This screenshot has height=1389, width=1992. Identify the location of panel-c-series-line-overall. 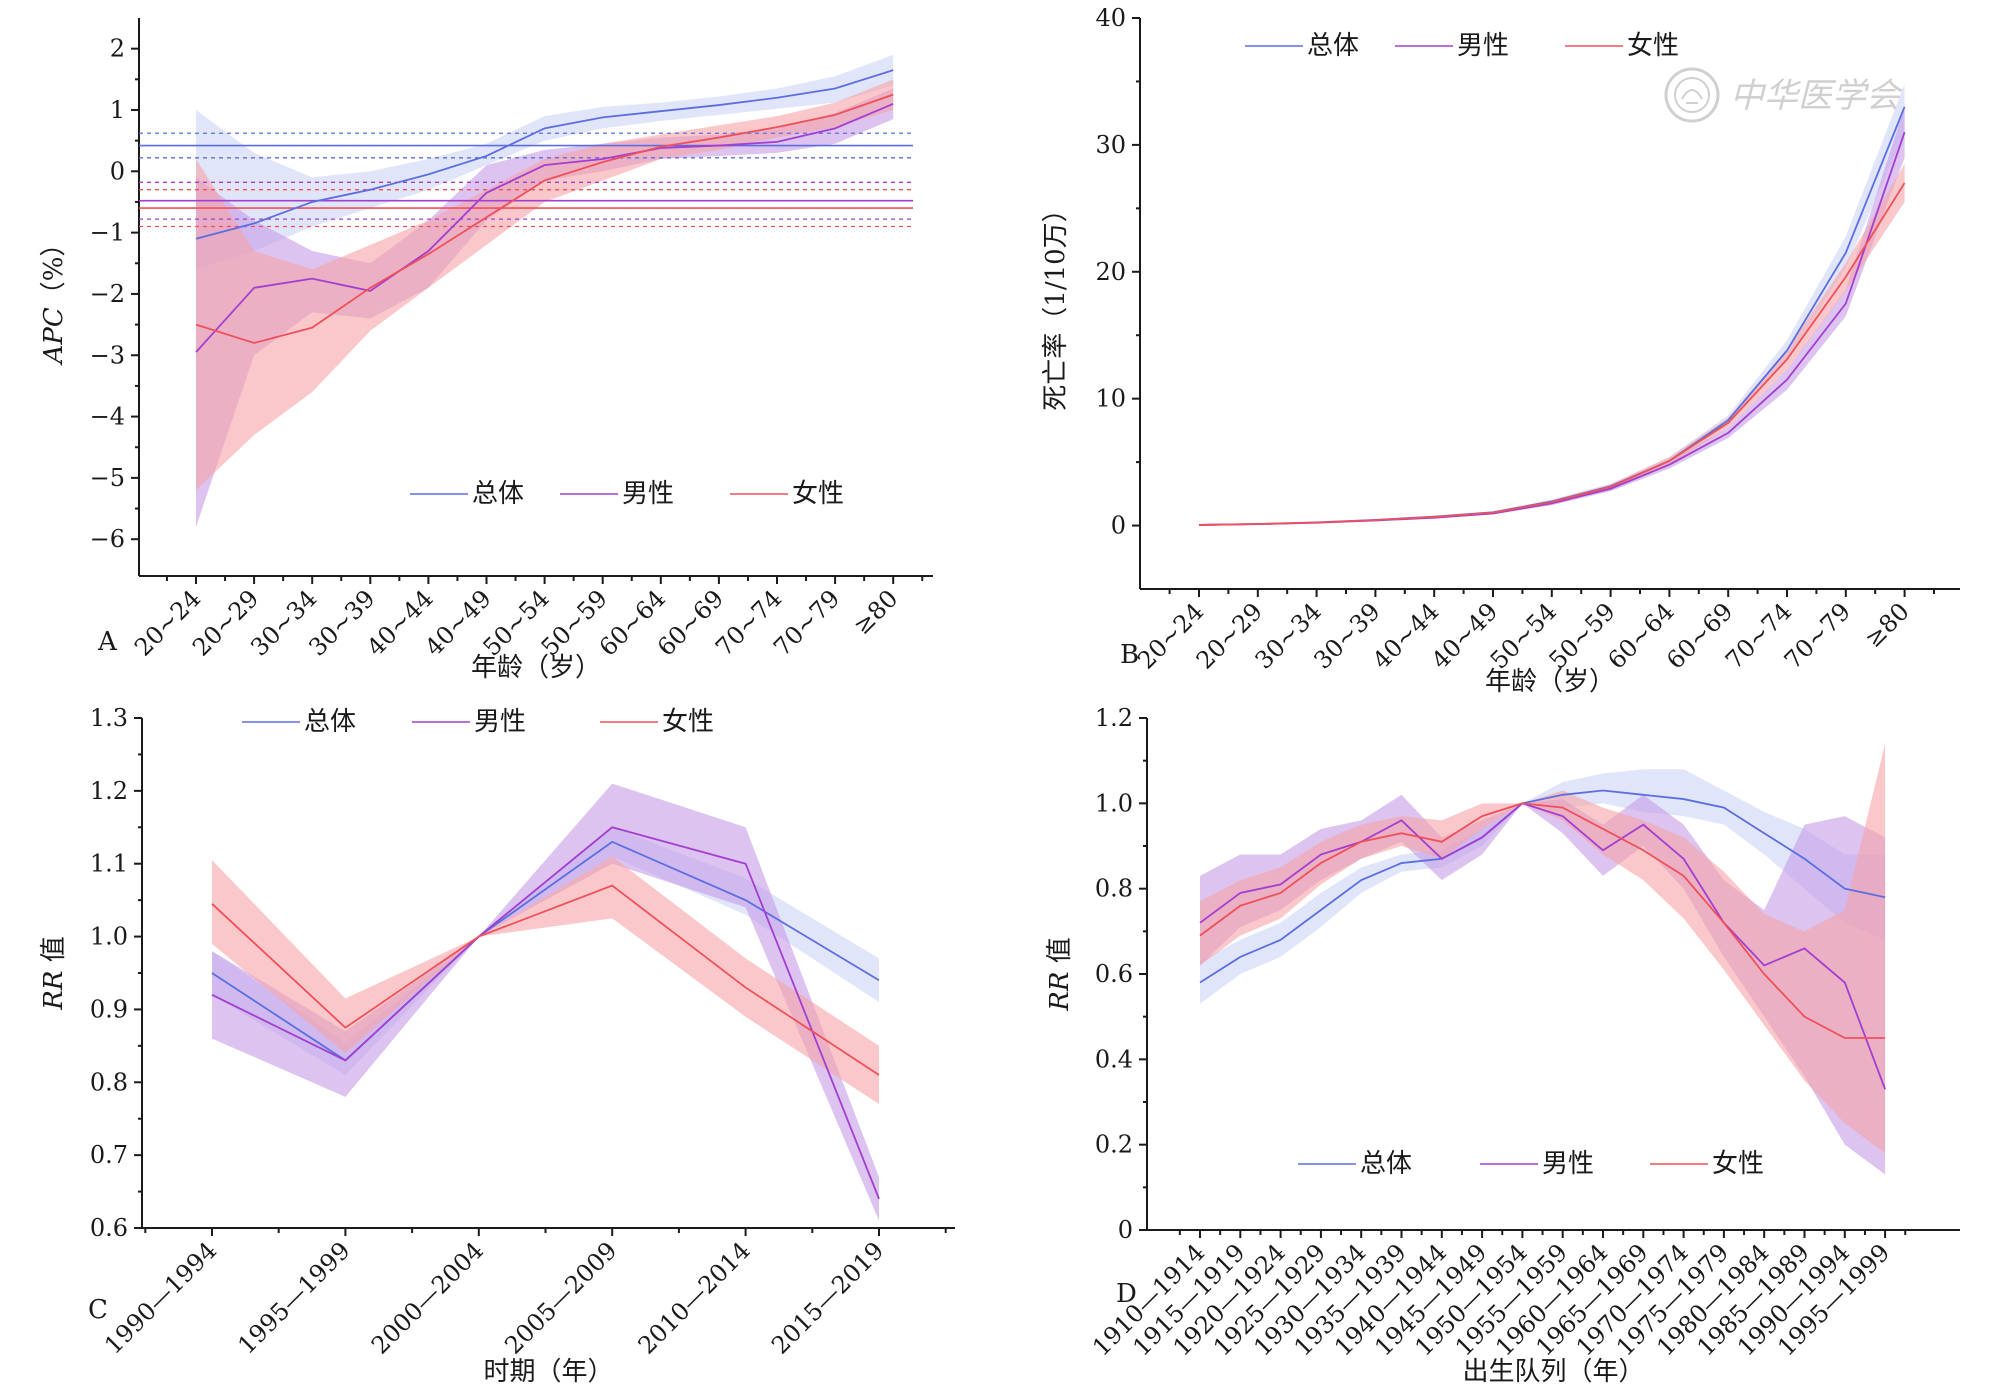
(545, 951).